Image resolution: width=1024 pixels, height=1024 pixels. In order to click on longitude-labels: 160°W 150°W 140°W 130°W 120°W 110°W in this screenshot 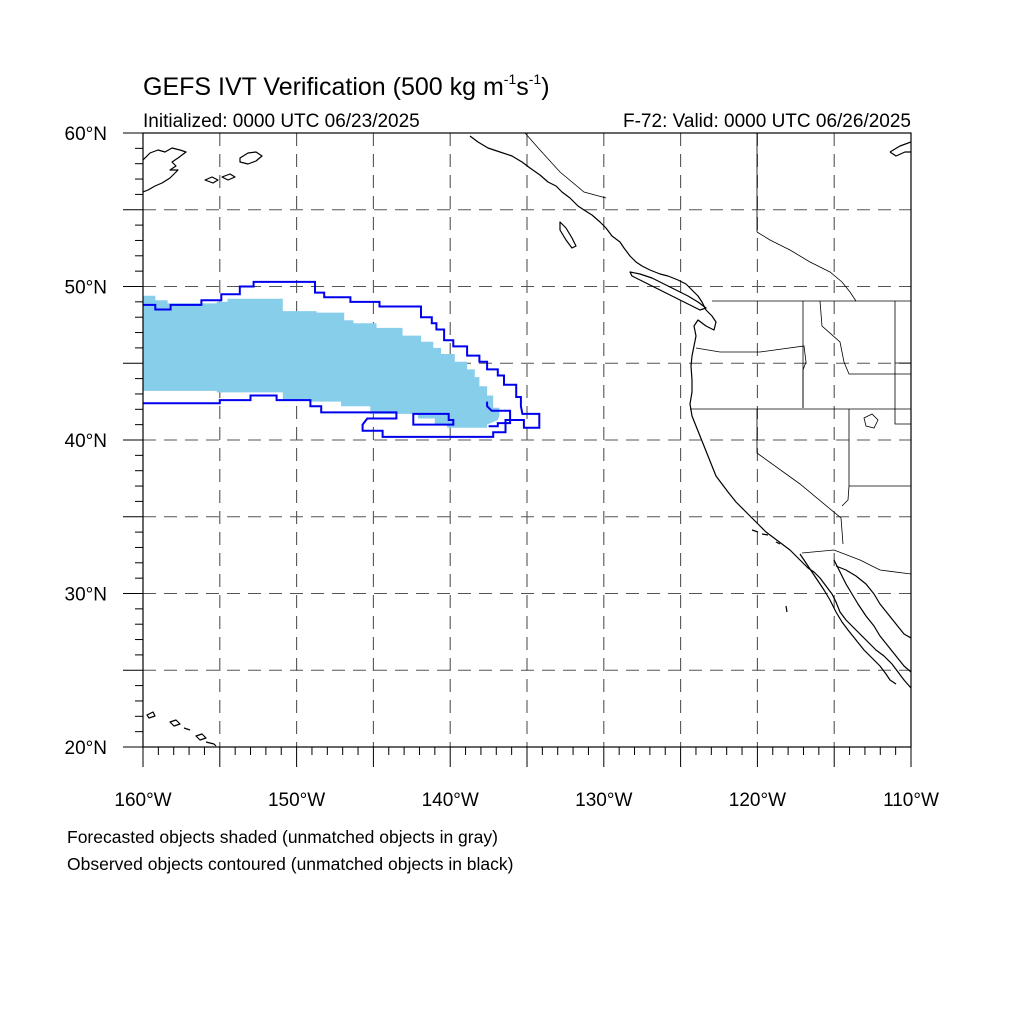, I will do `click(526, 800)`.